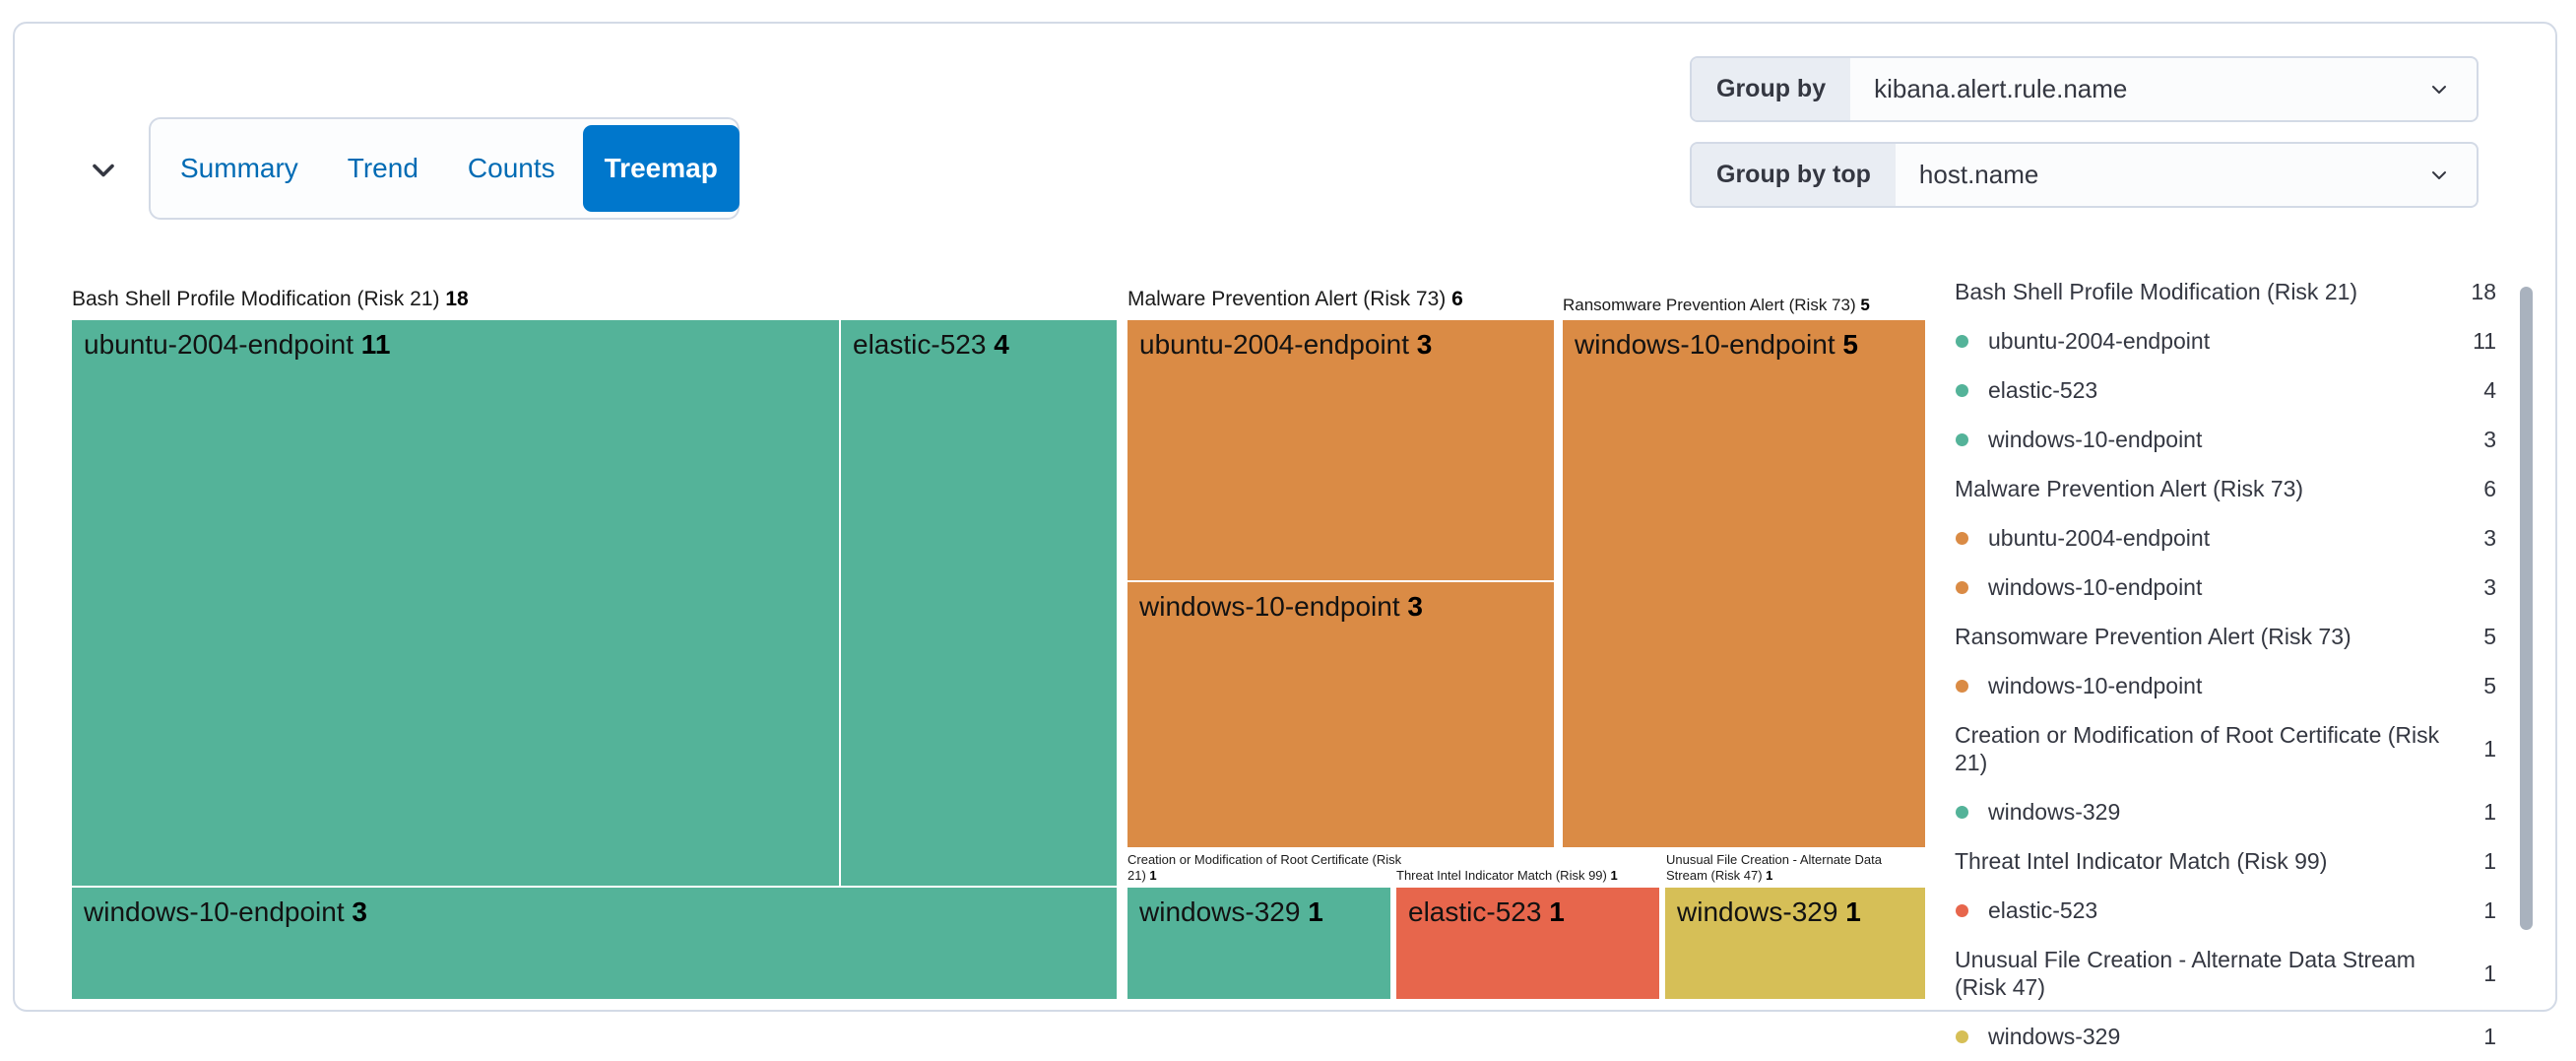  I want to click on collapse-panel-button, so click(103, 171).